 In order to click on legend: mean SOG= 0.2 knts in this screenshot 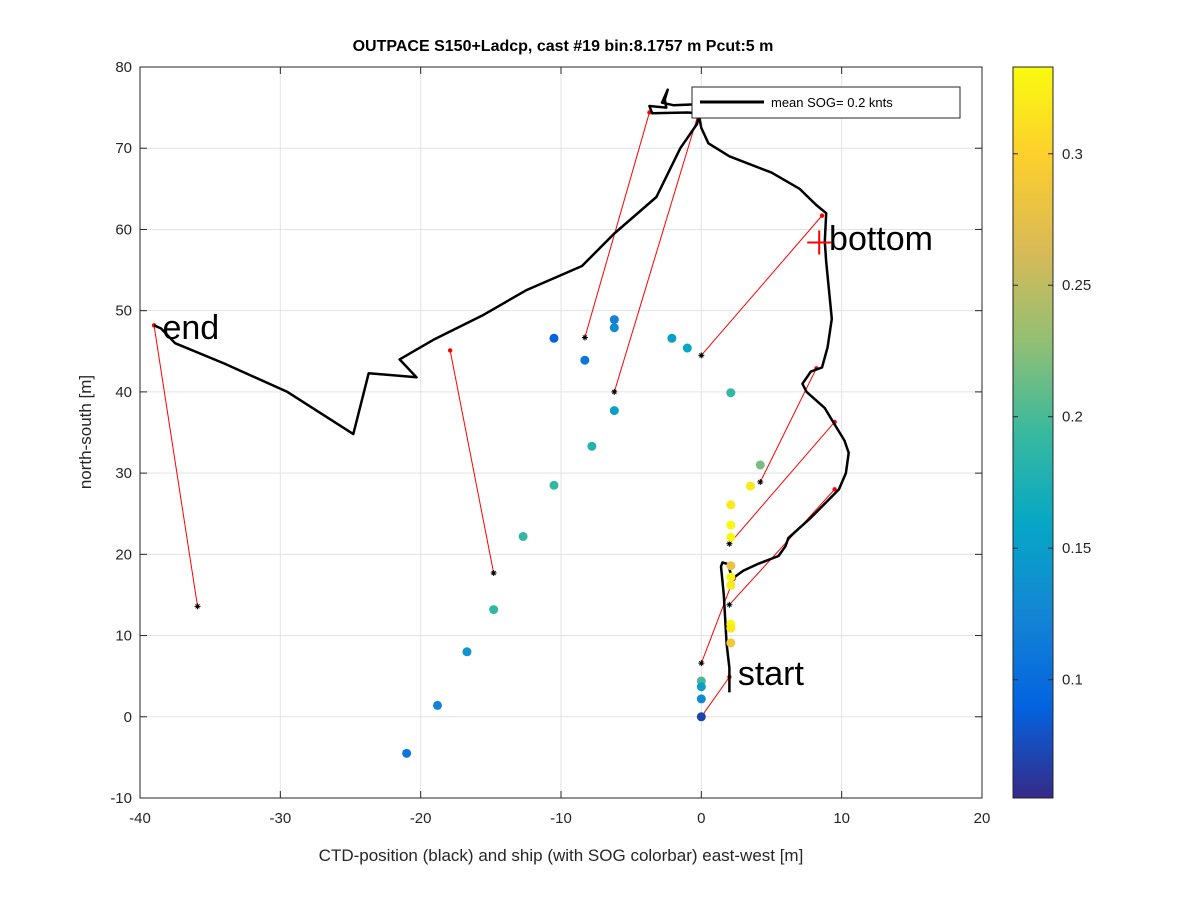, I will do `click(826, 102)`.